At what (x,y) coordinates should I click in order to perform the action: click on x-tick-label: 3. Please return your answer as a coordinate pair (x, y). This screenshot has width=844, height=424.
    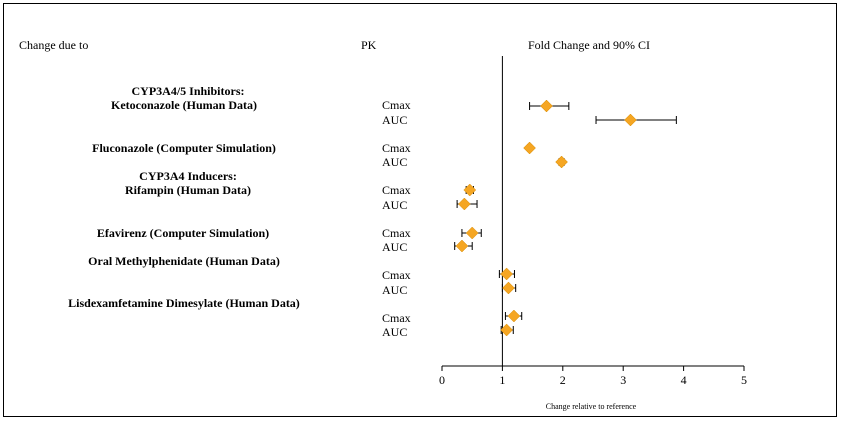
    Looking at the image, I should click on (623, 380).